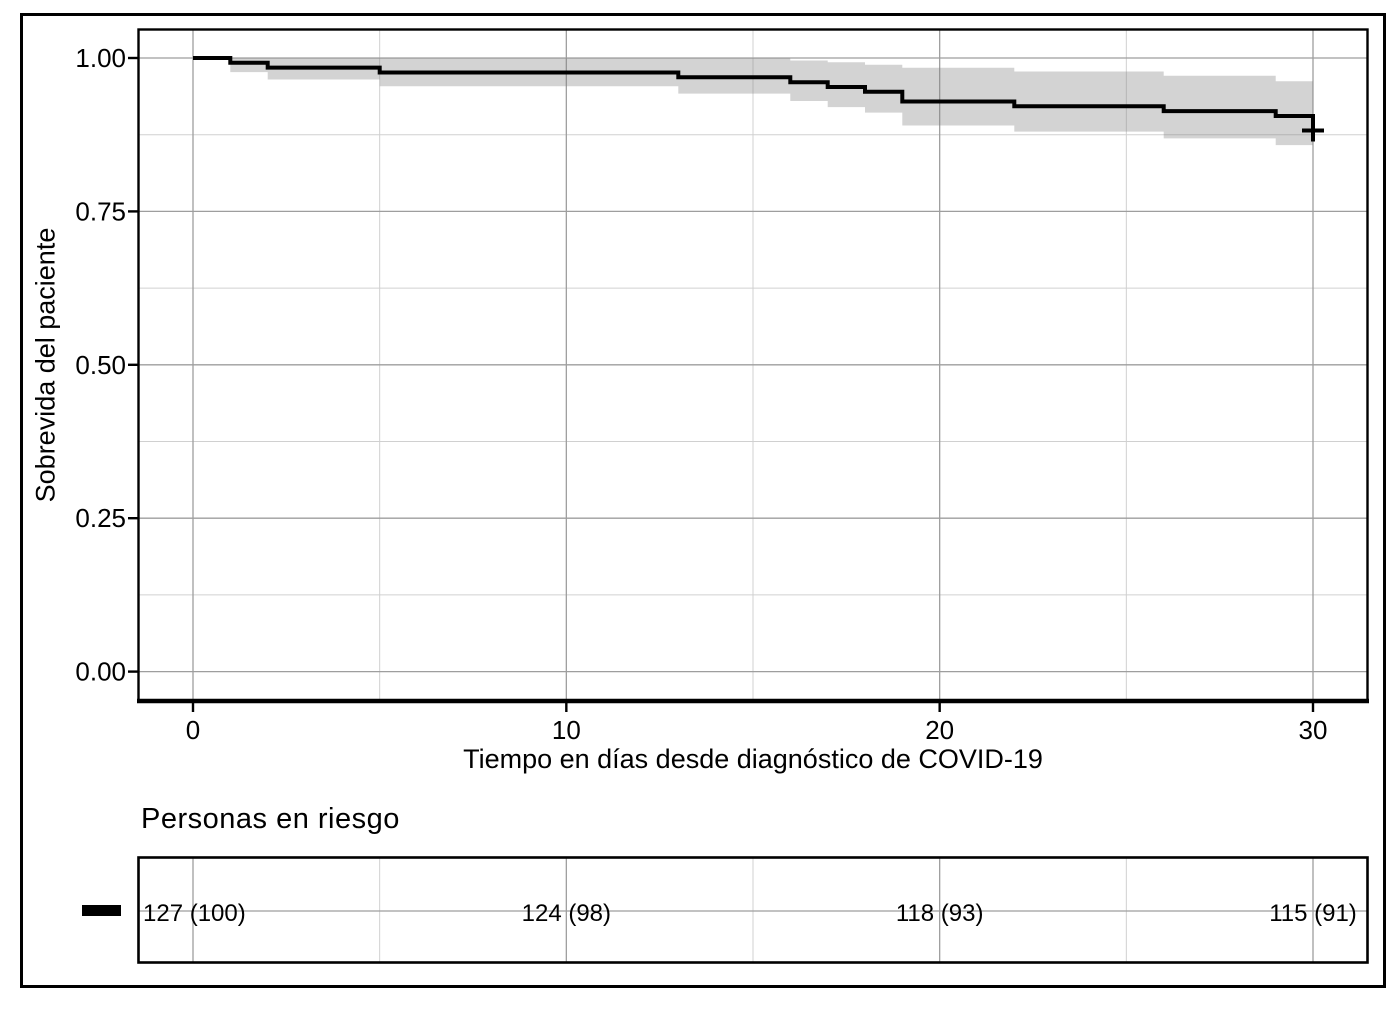 This screenshot has height=1009, width=1400. Describe the element at coordinates (940, 913) in the screenshot. I see `risk-count-label: 118 (93)` at that location.